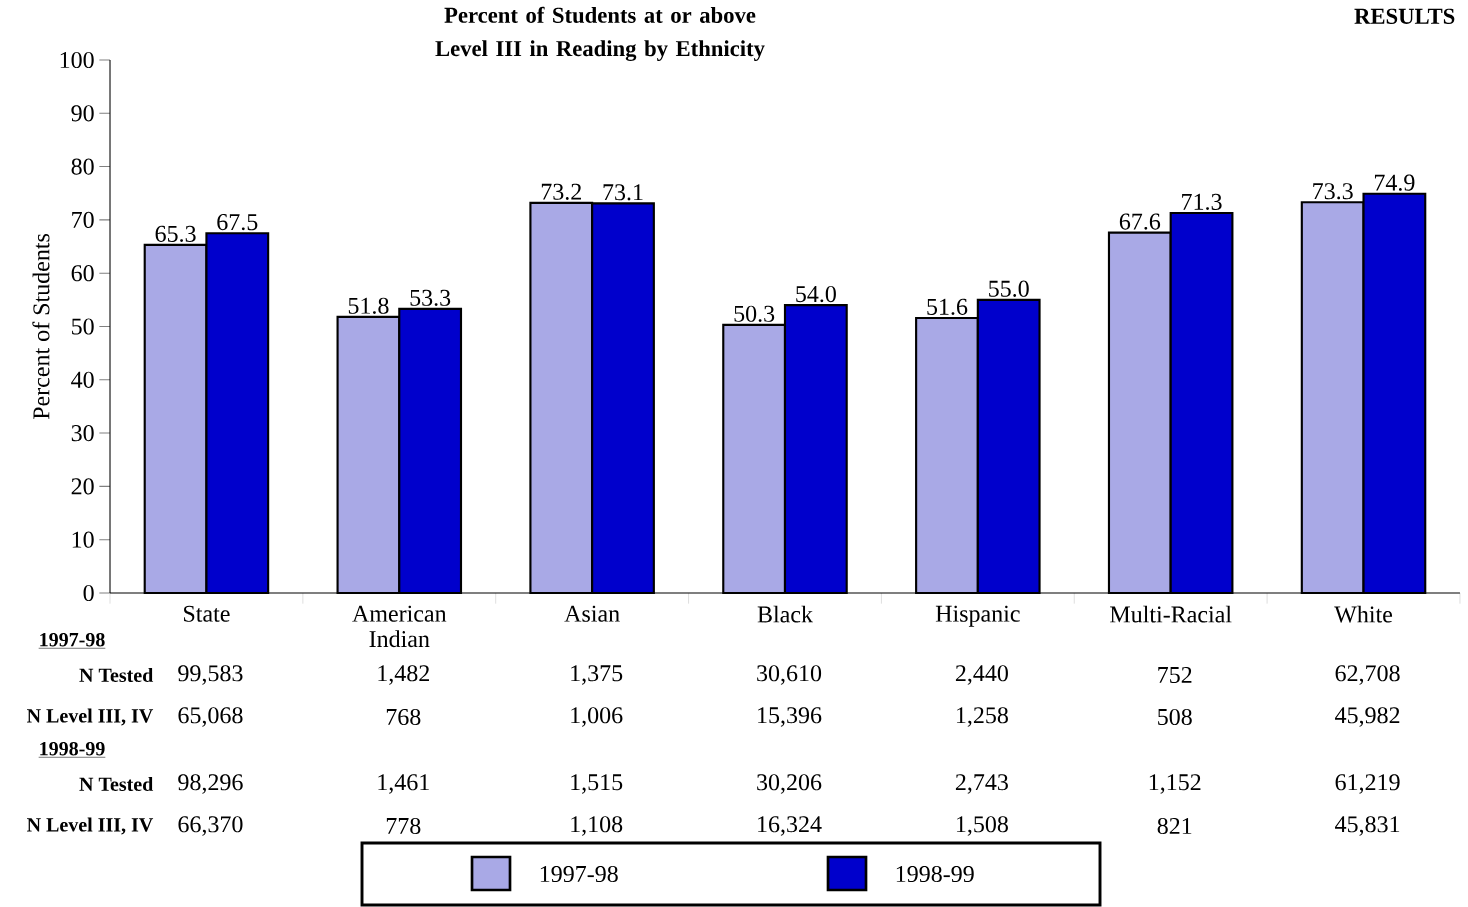  I want to click on text: 2,743, so click(981, 784).